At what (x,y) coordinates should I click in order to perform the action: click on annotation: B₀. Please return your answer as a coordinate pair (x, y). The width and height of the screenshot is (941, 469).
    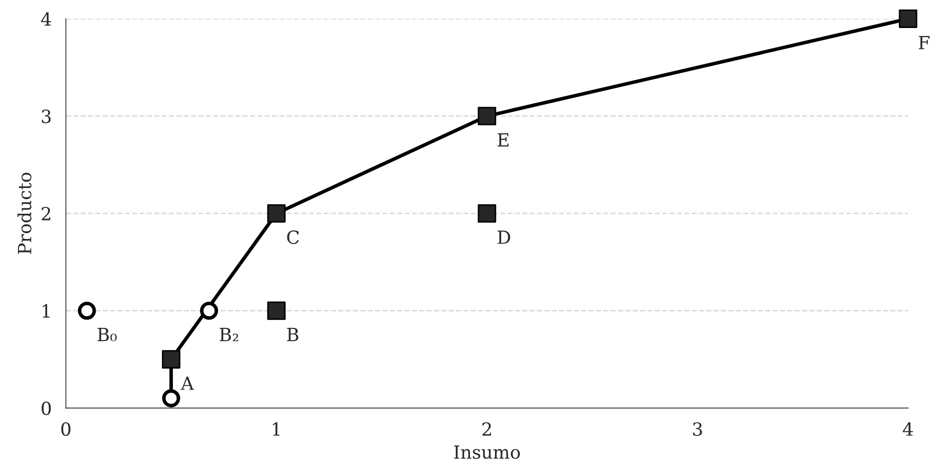
    Looking at the image, I should click on (107, 335).